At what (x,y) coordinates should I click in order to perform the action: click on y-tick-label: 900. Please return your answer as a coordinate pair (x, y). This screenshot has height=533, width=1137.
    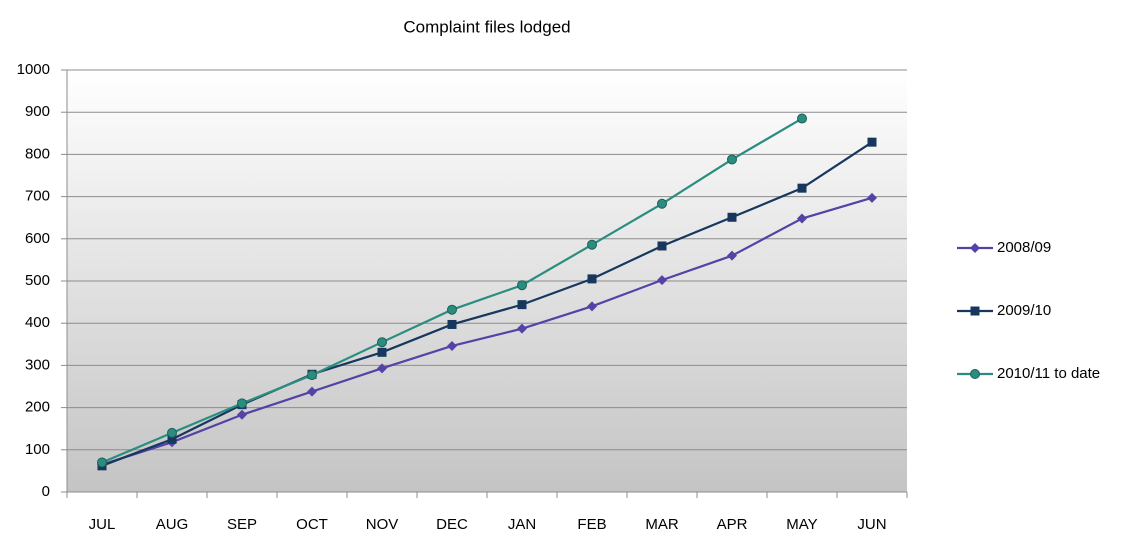
    Looking at the image, I should click on (37, 111).